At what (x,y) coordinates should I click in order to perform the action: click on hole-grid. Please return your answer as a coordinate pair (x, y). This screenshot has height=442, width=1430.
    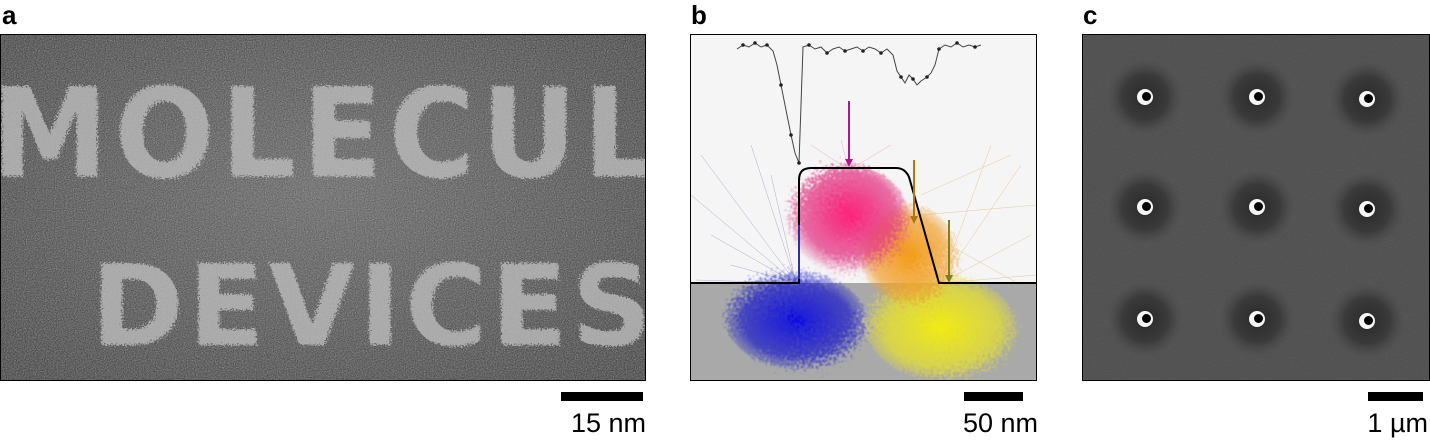
    Looking at the image, I should click on (1256, 209).